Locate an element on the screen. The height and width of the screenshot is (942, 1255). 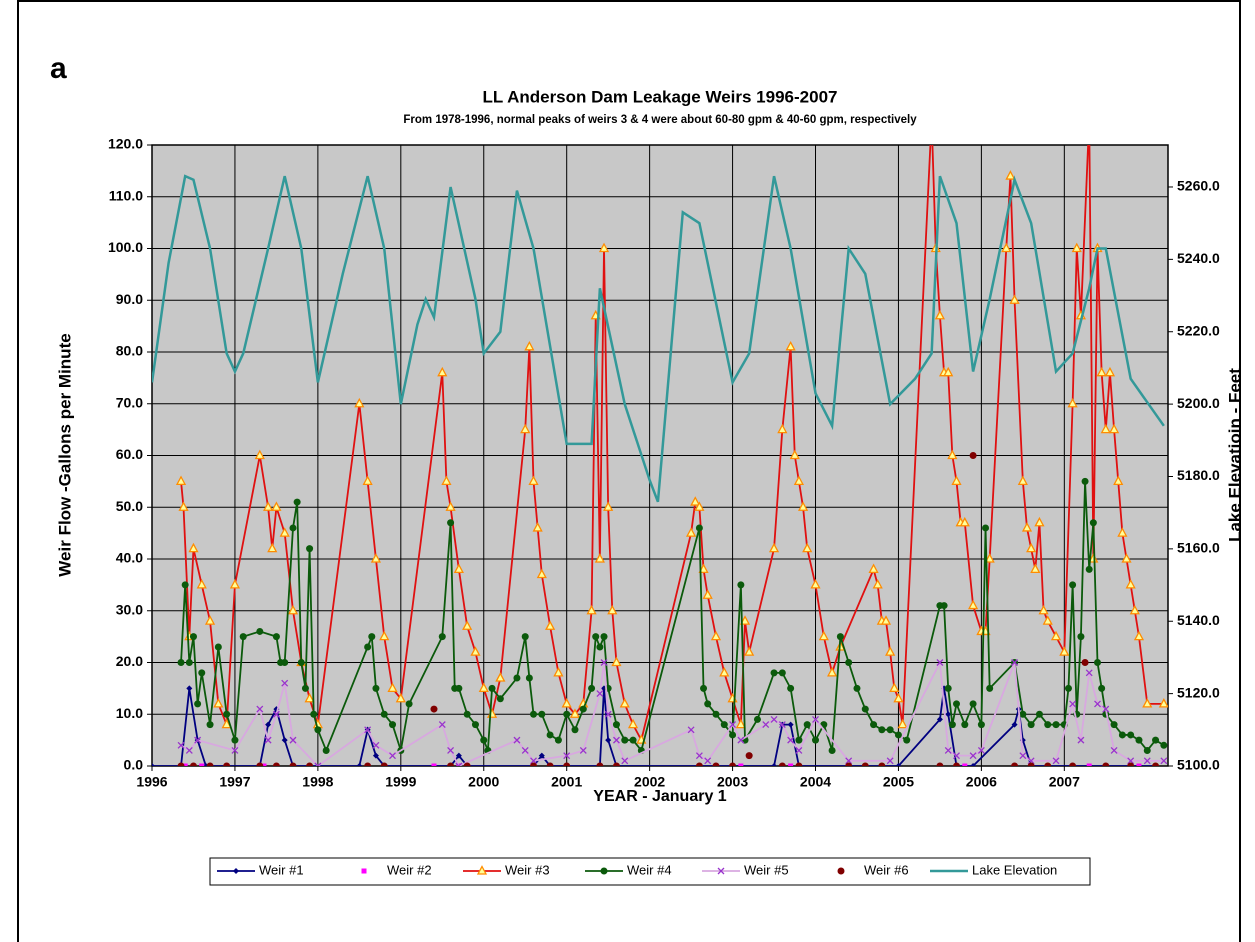
y2-tick-label: 5220.0 is located at coordinates (1198, 330).